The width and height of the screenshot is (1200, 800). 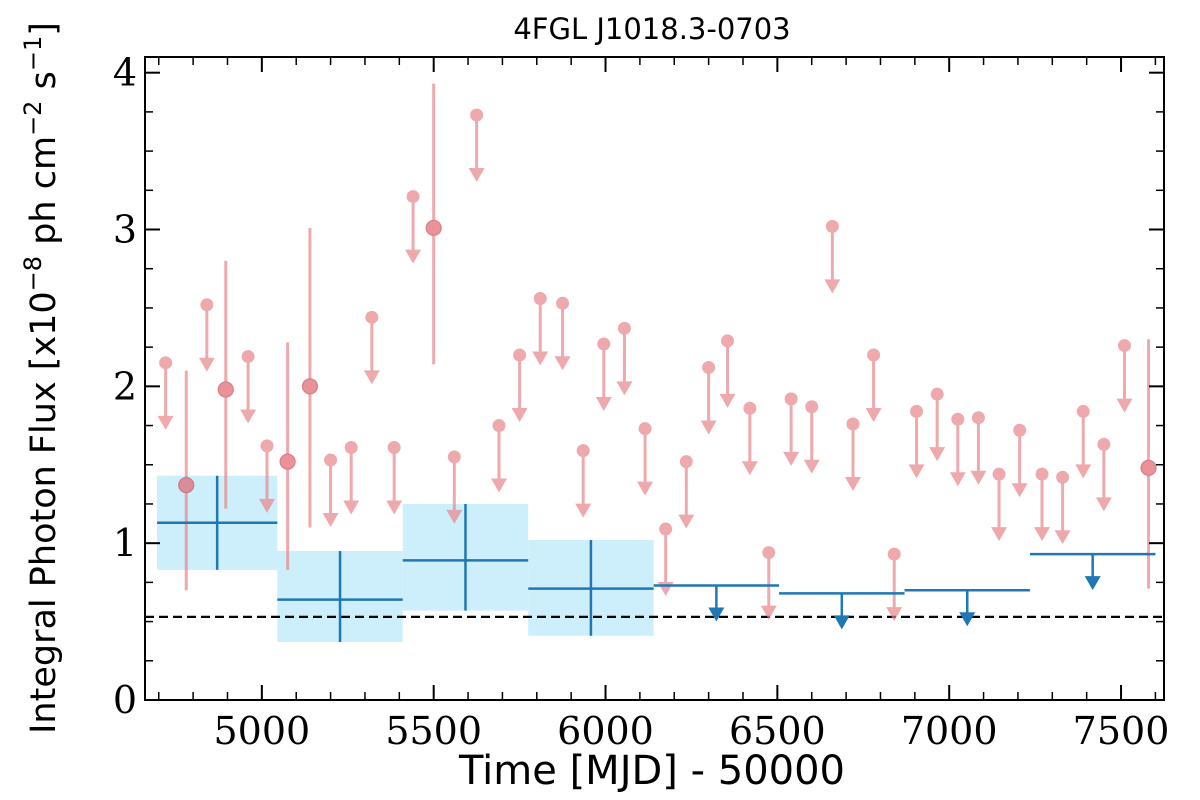 What do you see at coordinates (125, 73) in the screenshot?
I see `y-tick-label: 4` at bounding box center [125, 73].